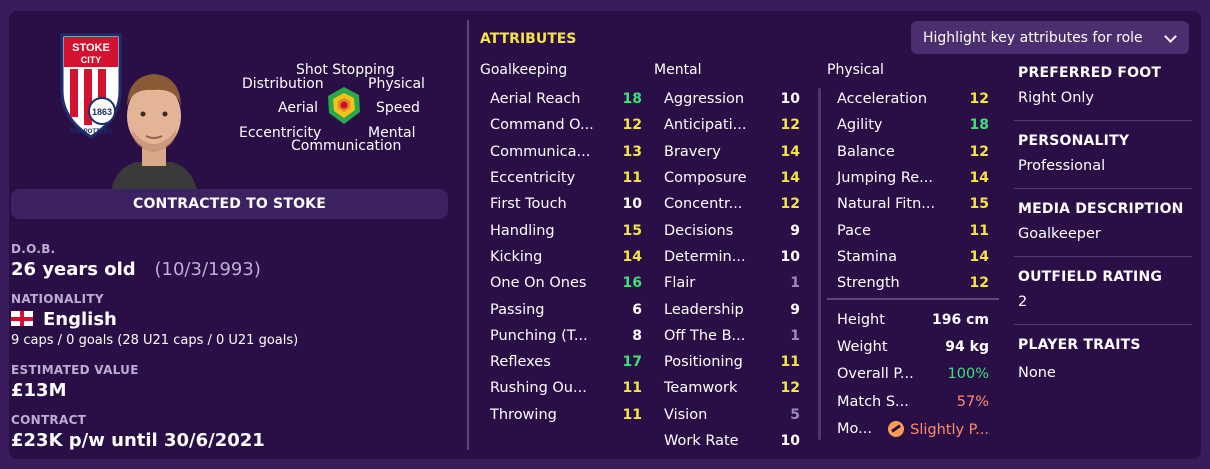  I want to click on attribute-value: 17, so click(632, 362).